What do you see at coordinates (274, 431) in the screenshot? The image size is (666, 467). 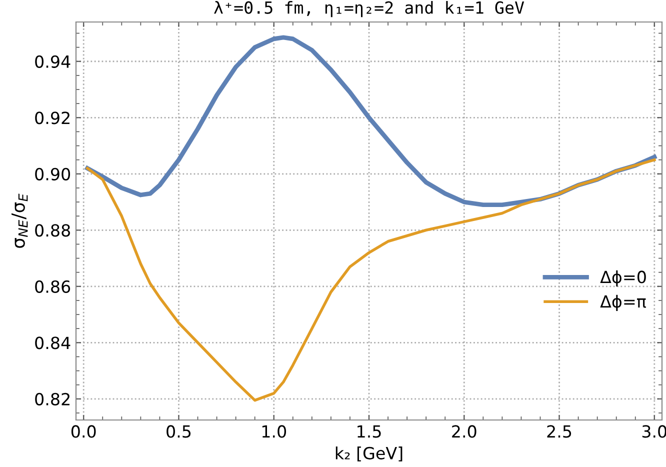 I see `x-tick-label: 1.0` at bounding box center [274, 431].